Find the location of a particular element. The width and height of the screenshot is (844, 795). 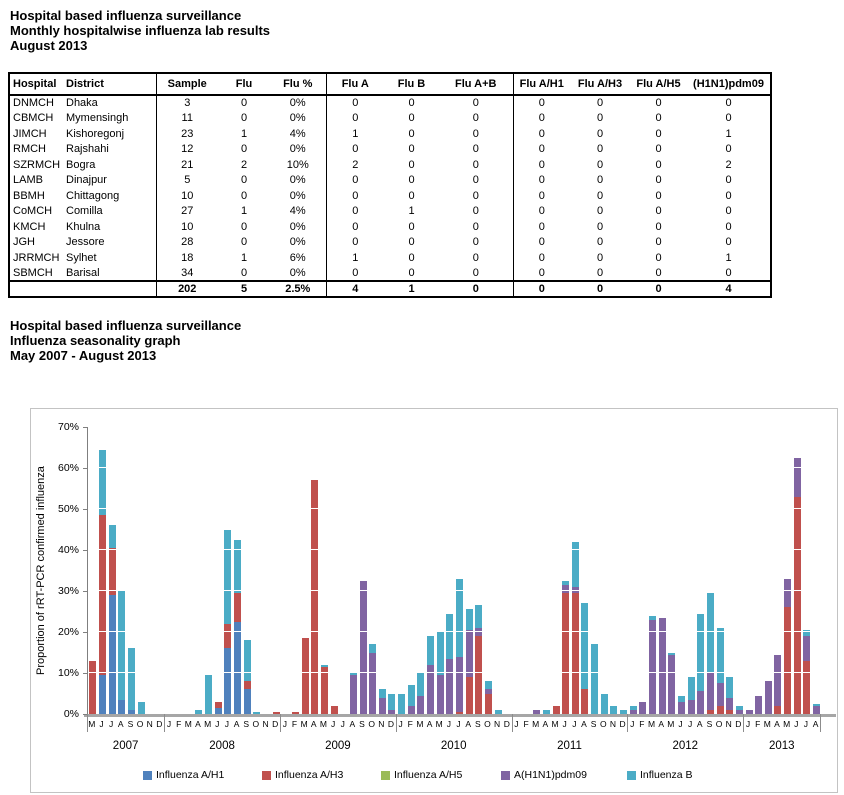

table-cell: Khulna is located at coordinates (83, 226).